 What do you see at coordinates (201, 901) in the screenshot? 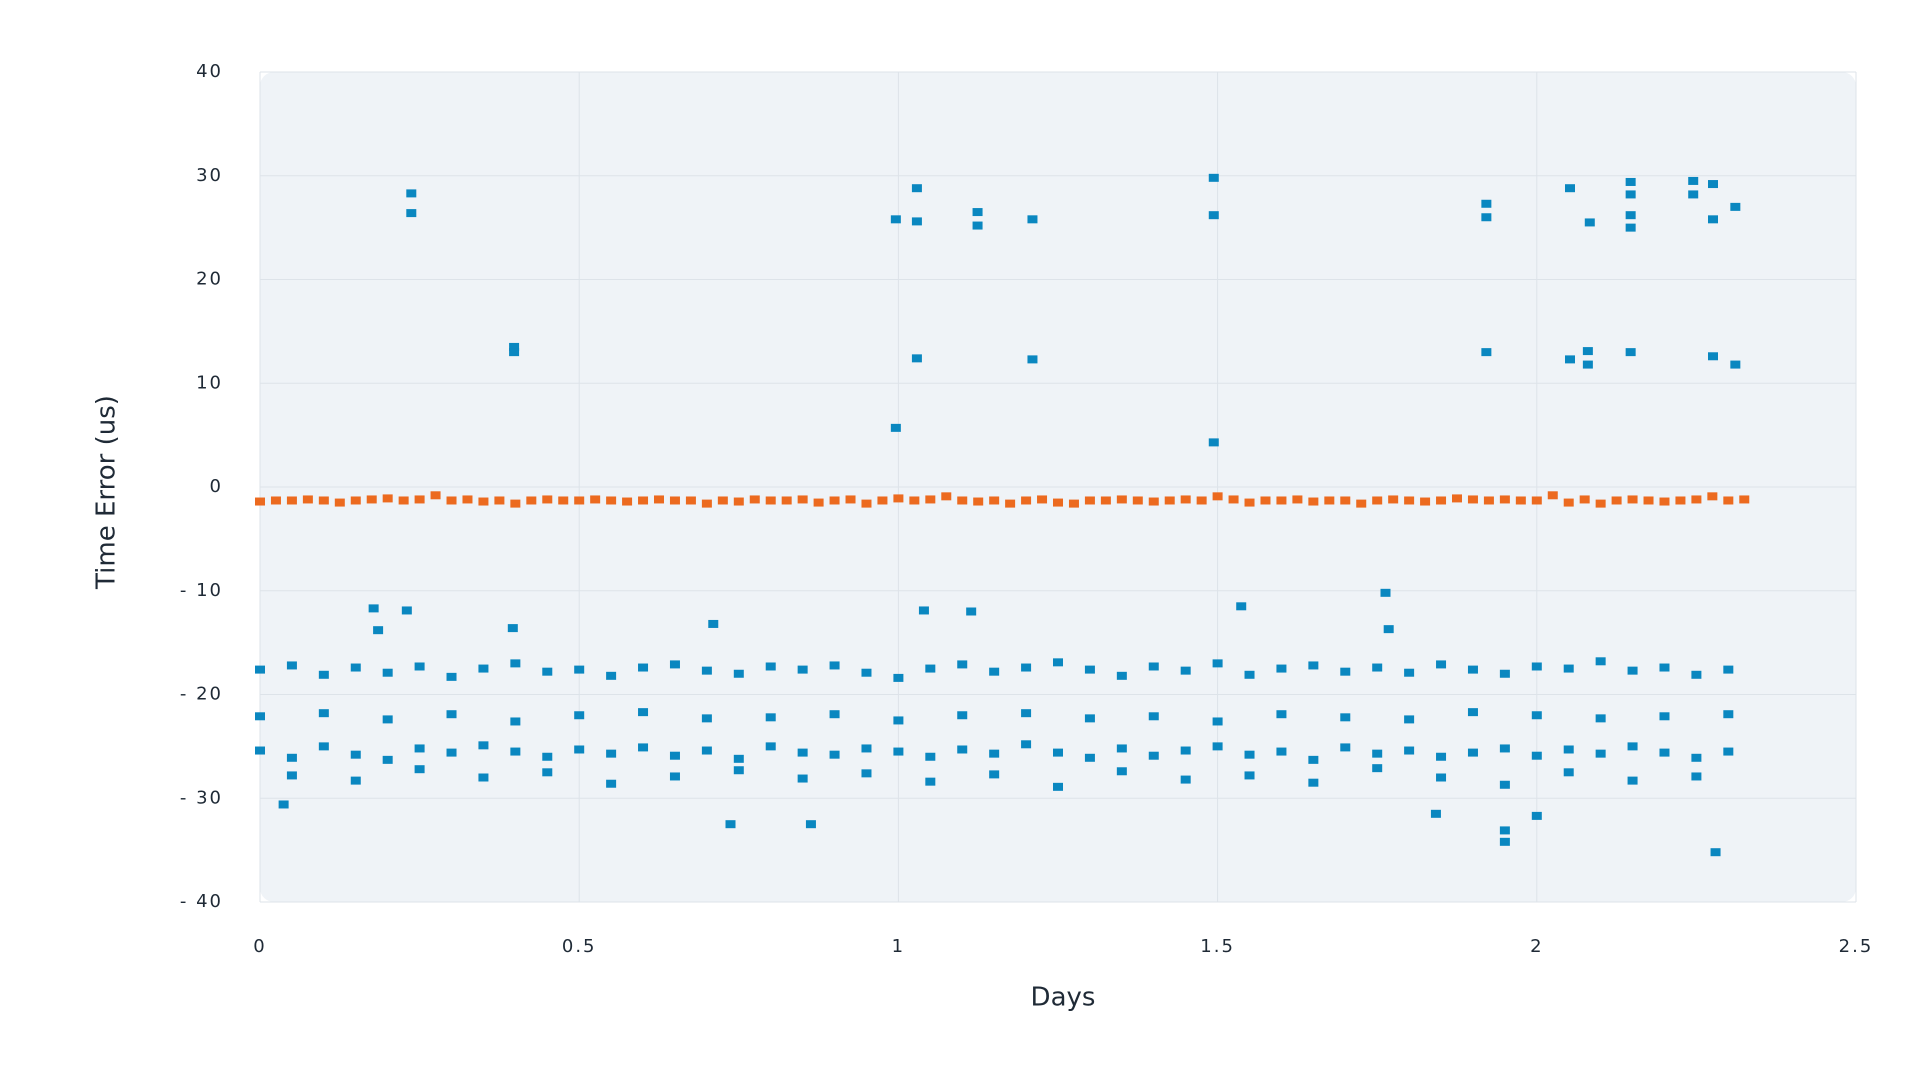
I see `y-tick-label: - 40` at bounding box center [201, 901].